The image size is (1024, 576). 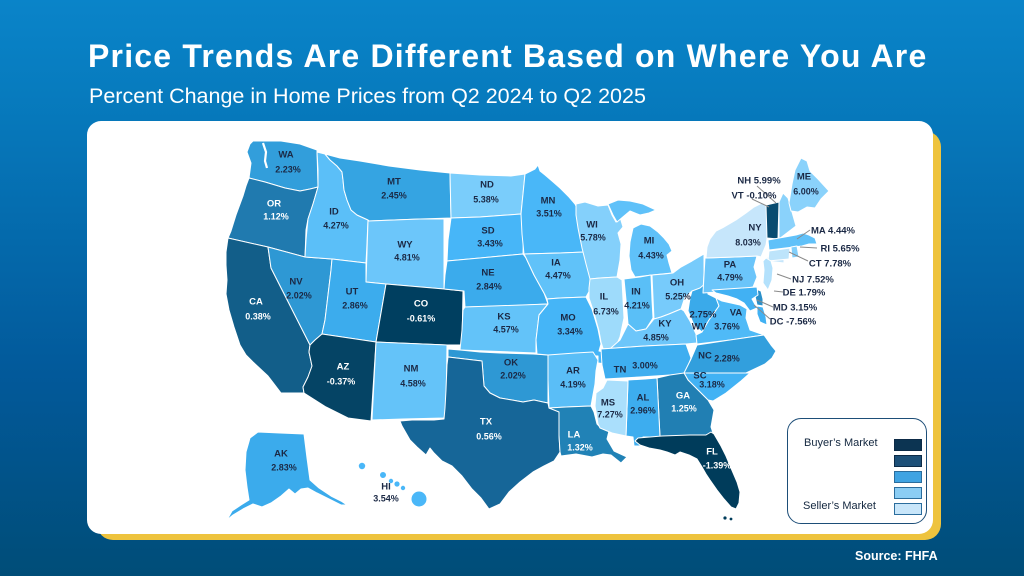 I want to click on svg-text: WI, so click(x=592, y=225).